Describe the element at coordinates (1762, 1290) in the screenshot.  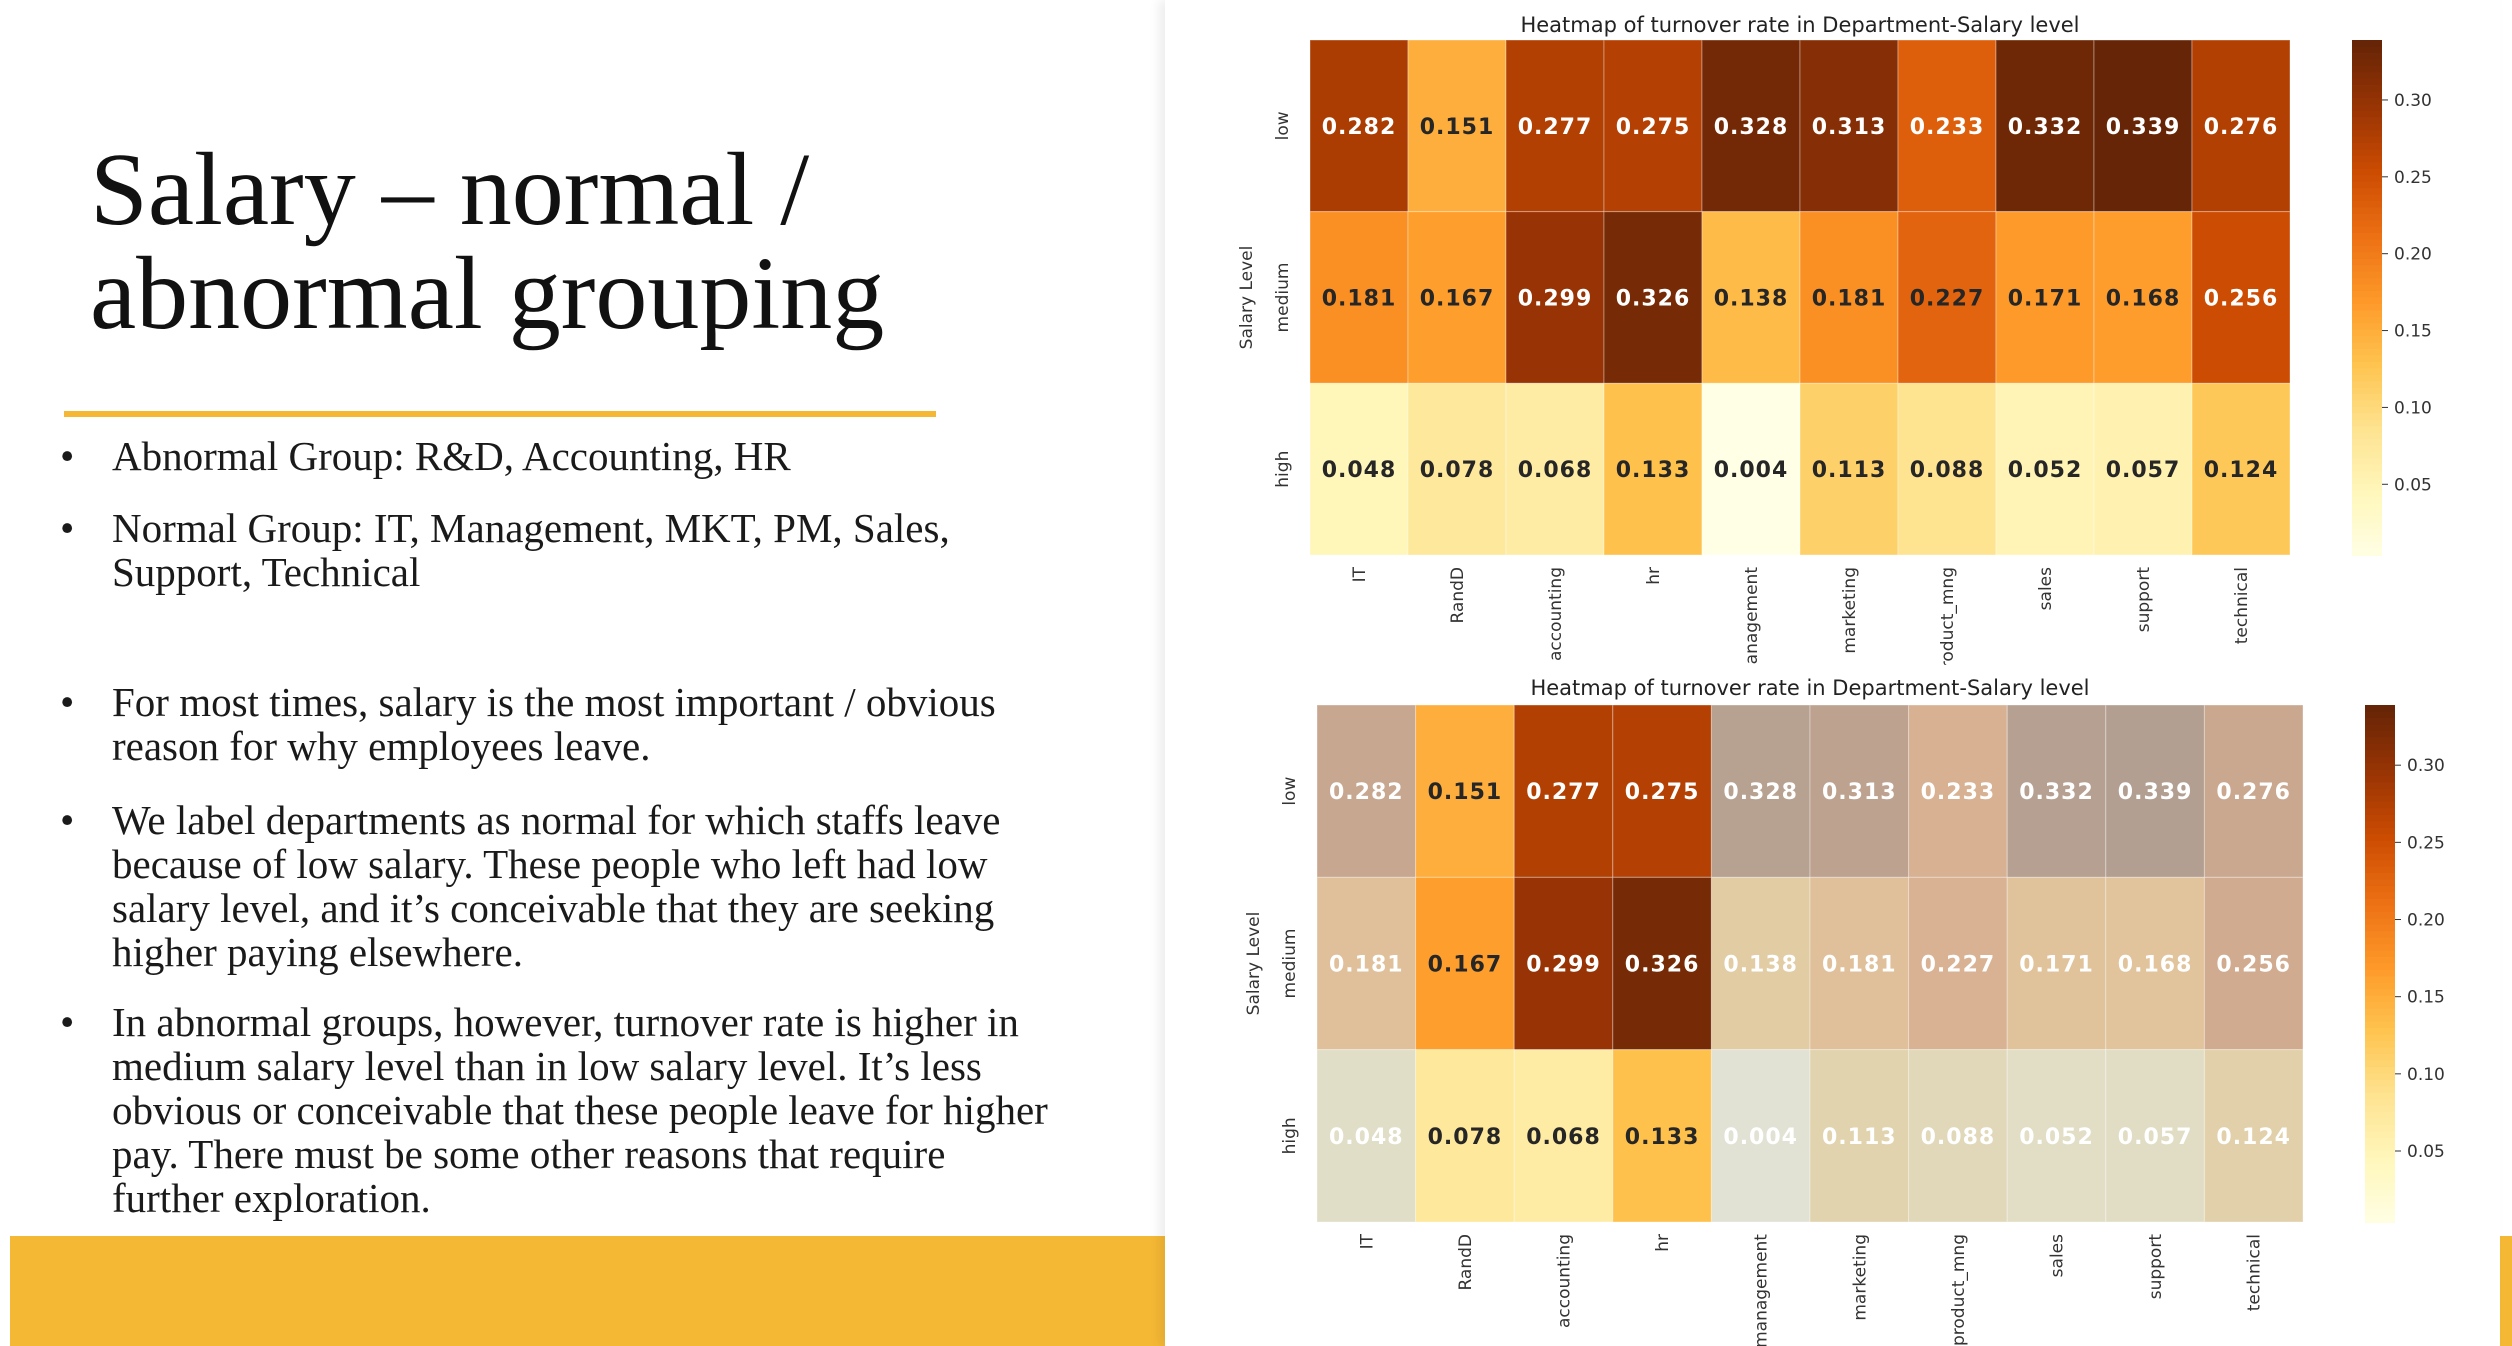
I see `x-tick-label: management` at that location.